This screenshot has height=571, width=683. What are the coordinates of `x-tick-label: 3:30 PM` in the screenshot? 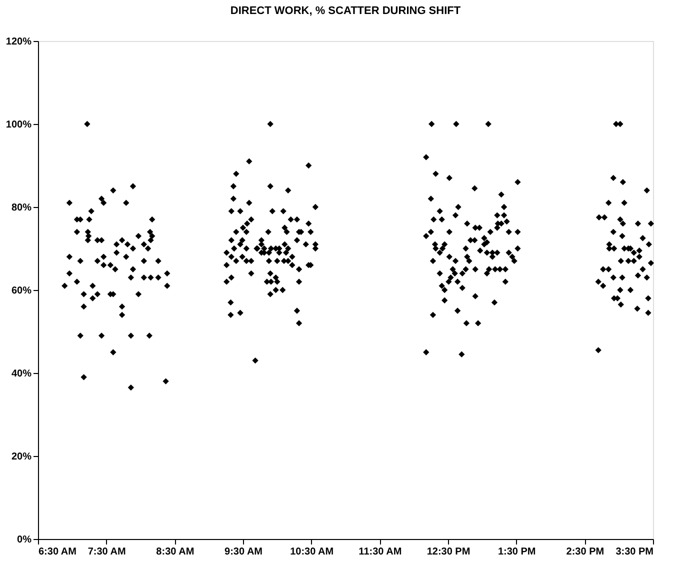 It's located at (635, 552).